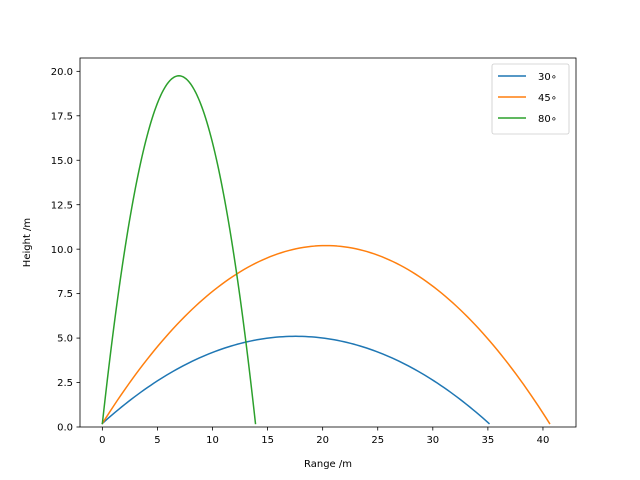 The height and width of the screenshot is (480, 640). Describe the element at coordinates (102, 440) in the screenshot. I see `x-tick-label: 0` at that location.